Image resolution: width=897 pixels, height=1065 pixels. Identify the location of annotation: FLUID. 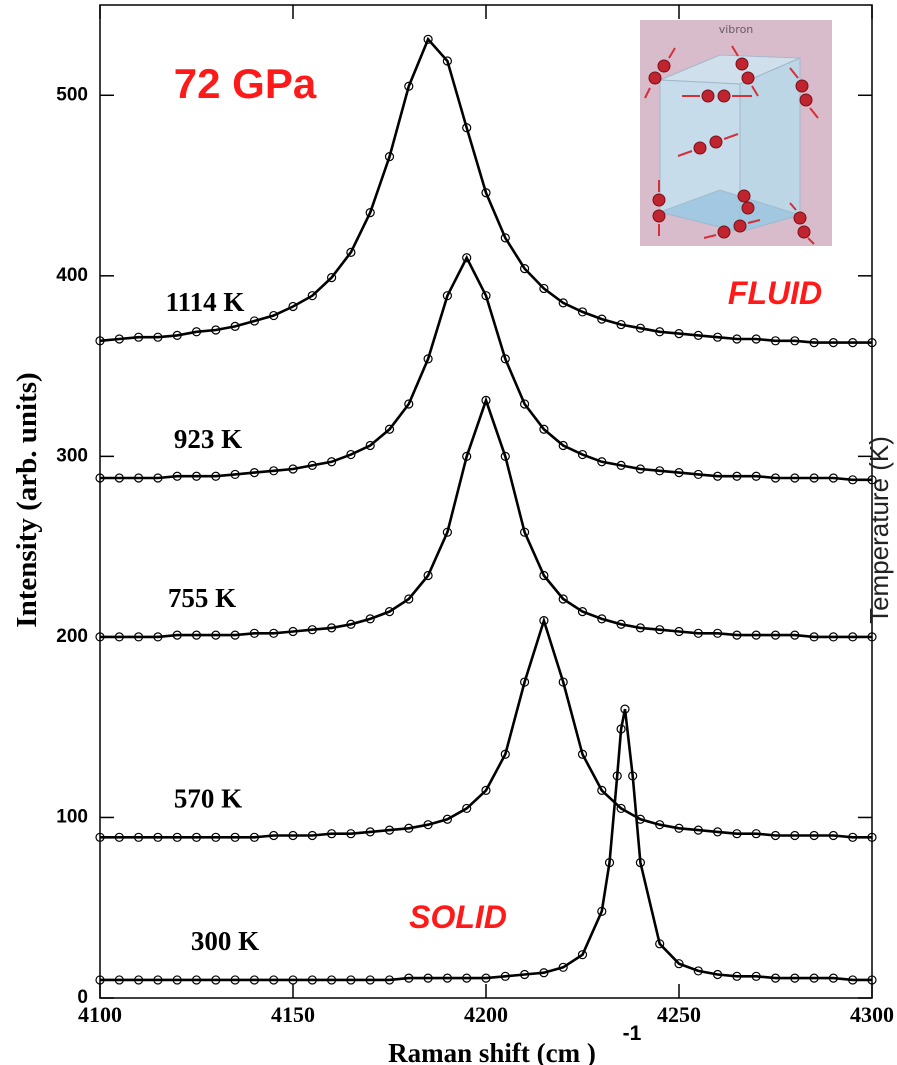
(775, 293).